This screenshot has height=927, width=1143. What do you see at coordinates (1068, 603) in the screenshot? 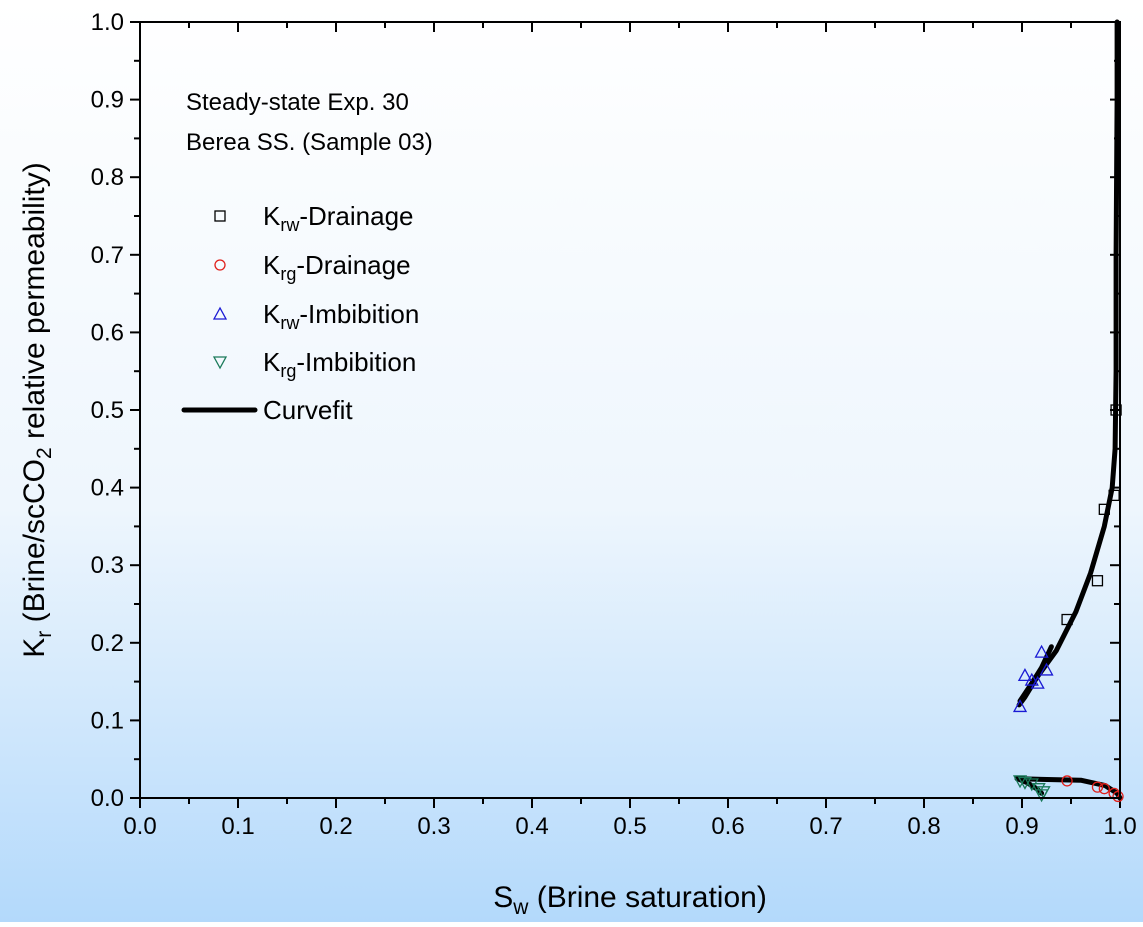
I see `data-points` at bounding box center [1068, 603].